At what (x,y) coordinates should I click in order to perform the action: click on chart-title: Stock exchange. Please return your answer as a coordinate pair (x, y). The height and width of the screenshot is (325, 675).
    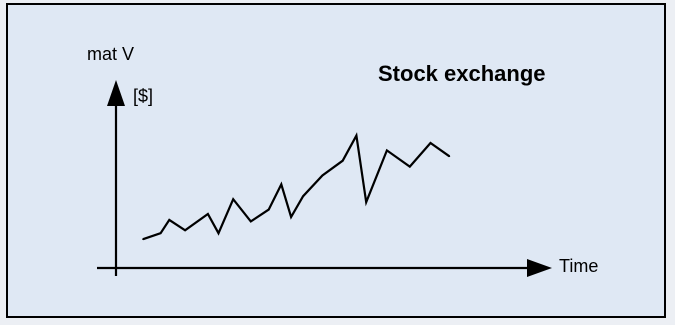
    Looking at the image, I should click on (462, 73).